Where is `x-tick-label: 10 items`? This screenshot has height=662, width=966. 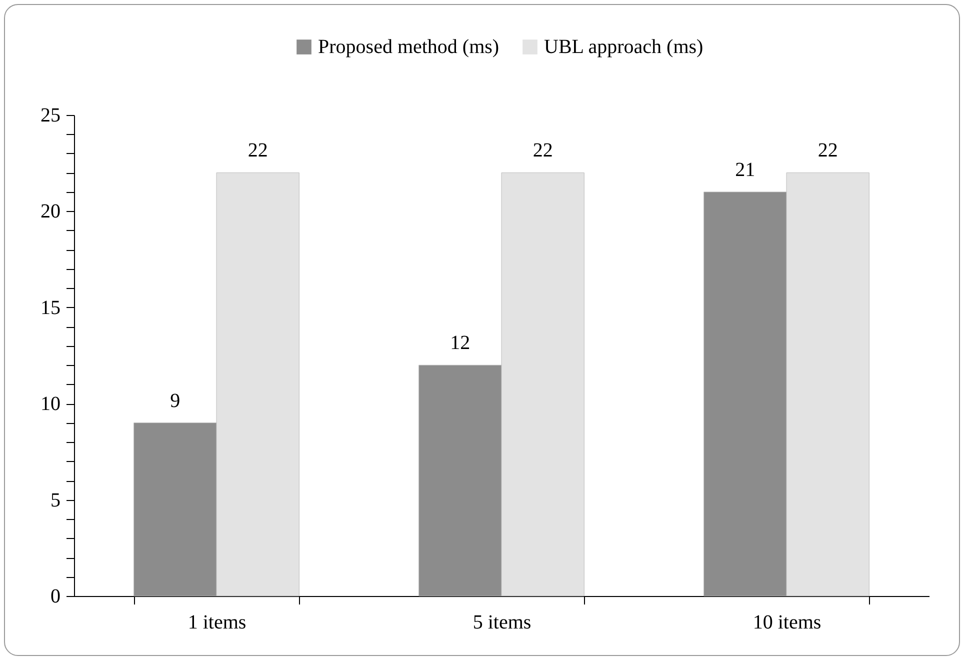 x-tick-label: 10 items is located at coordinates (787, 623).